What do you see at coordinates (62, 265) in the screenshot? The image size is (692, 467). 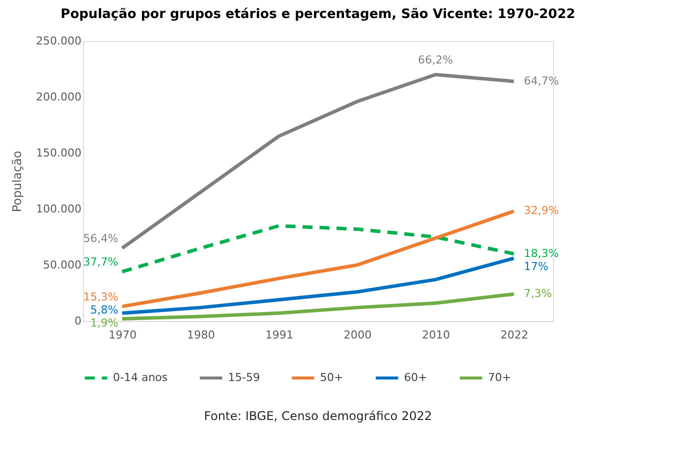 I see `y-tick-label: 50.000` at bounding box center [62, 265].